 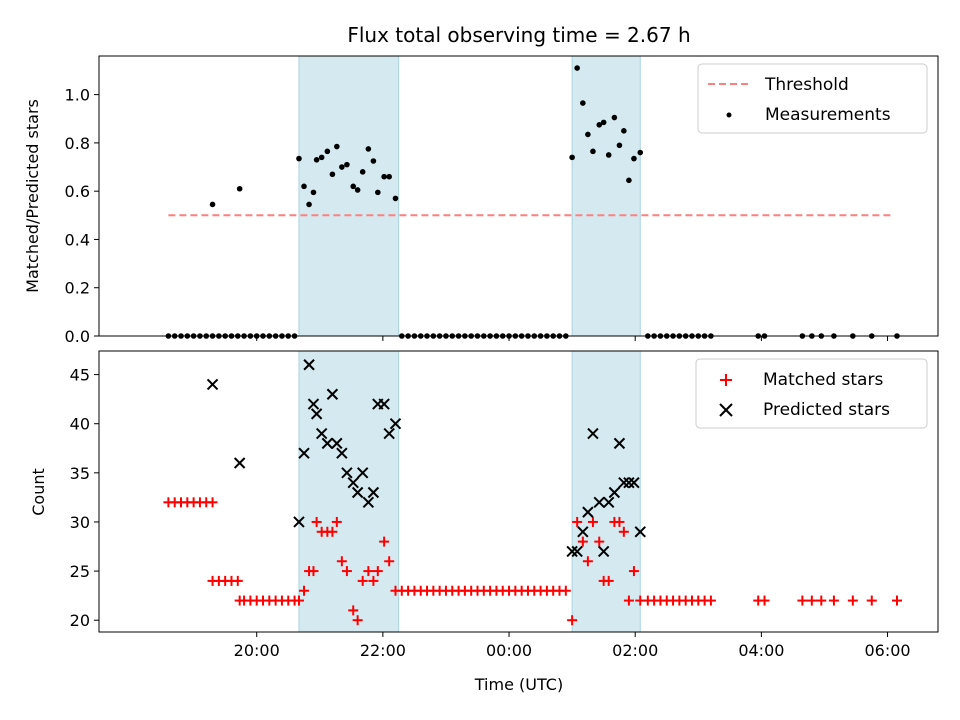 What do you see at coordinates (80, 571) in the screenshot?
I see `y-tick-label: 25` at bounding box center [80, 571].